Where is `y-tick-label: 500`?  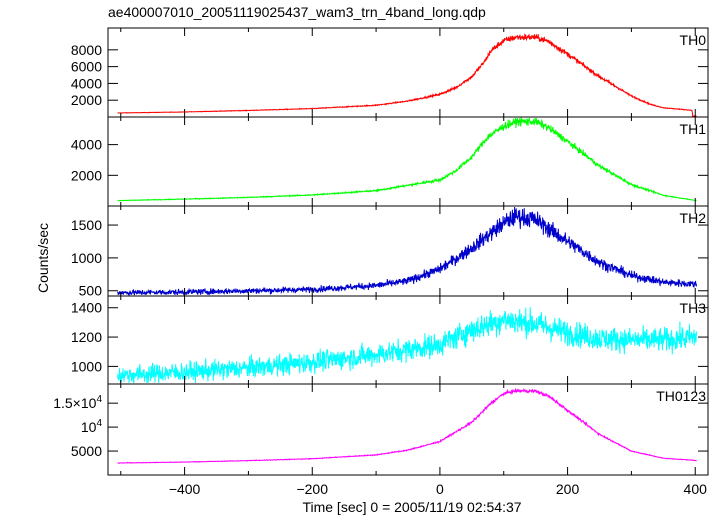
y-tick-label: 500 is located at coordinates (91, 291).